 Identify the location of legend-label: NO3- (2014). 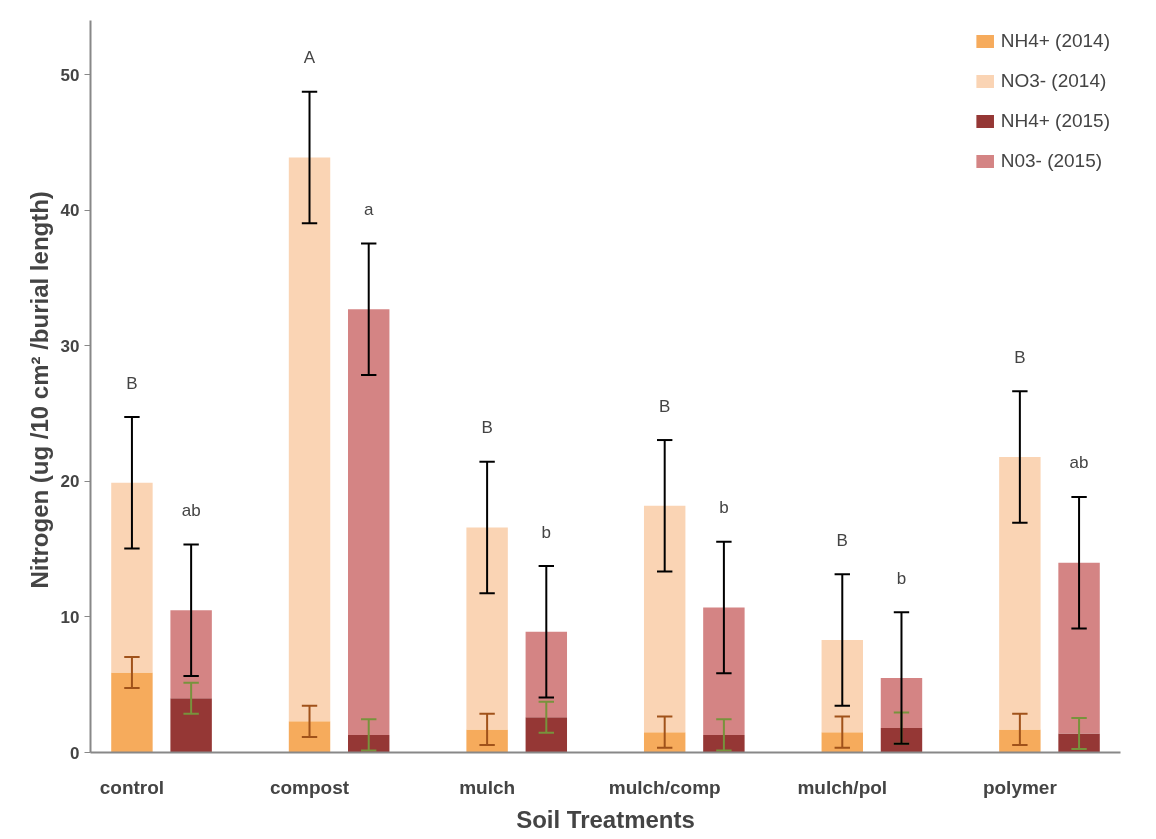
(1053, 81).